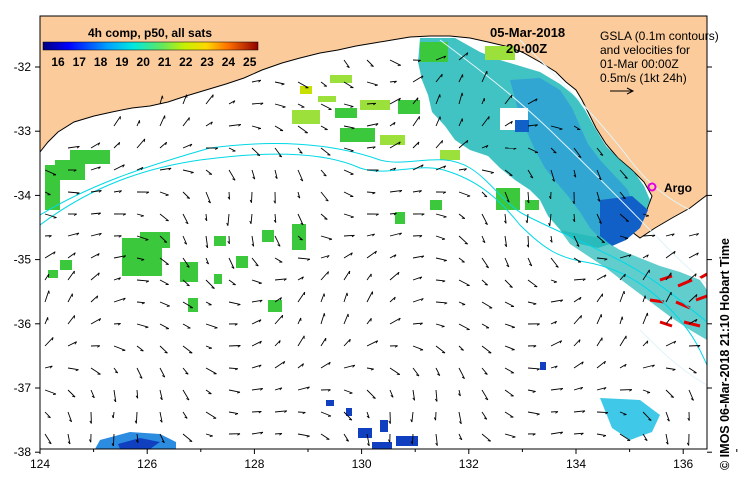 The image size is (749, 496). What do you see at coordinates (144, 62) in the screenshot?
I see `colorbar-tick-label: 20` at bounding box center [144, 62].